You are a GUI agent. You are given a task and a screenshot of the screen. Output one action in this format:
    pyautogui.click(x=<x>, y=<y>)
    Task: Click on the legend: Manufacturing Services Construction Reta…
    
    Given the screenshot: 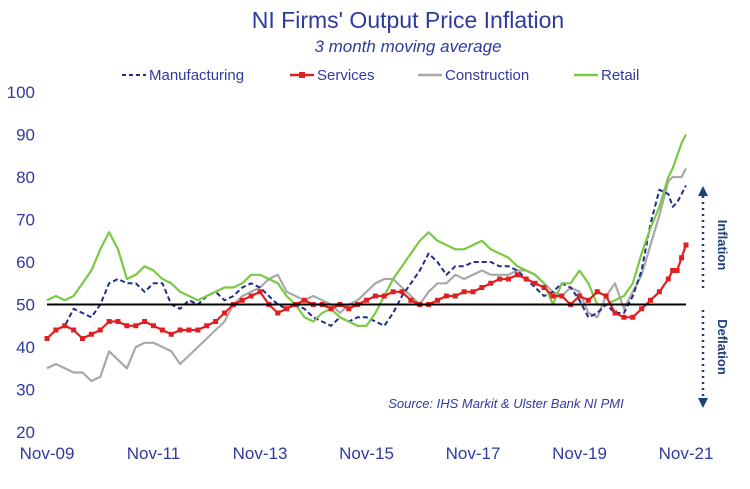 What is the action you would take?
    pyautogui.click(x=380, y=75)
    